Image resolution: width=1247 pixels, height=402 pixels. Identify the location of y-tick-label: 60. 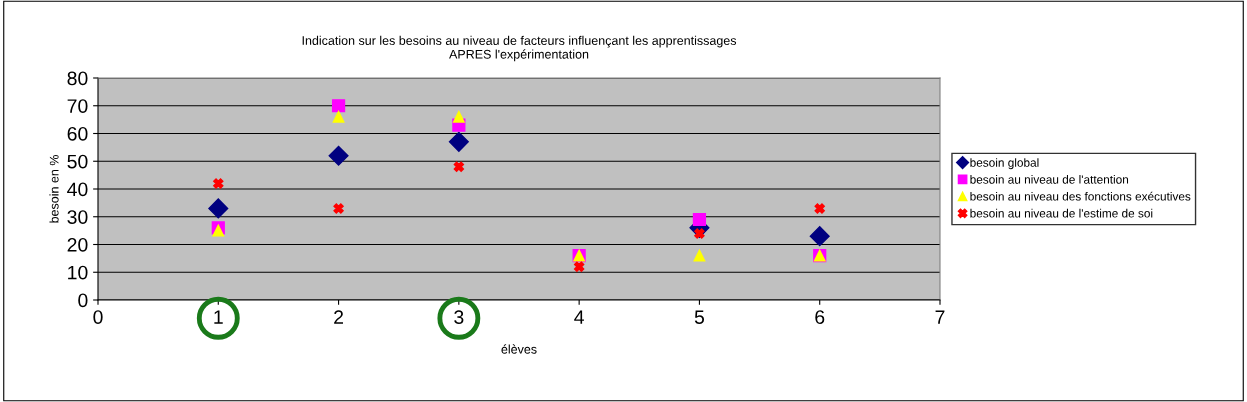
(77, 133).